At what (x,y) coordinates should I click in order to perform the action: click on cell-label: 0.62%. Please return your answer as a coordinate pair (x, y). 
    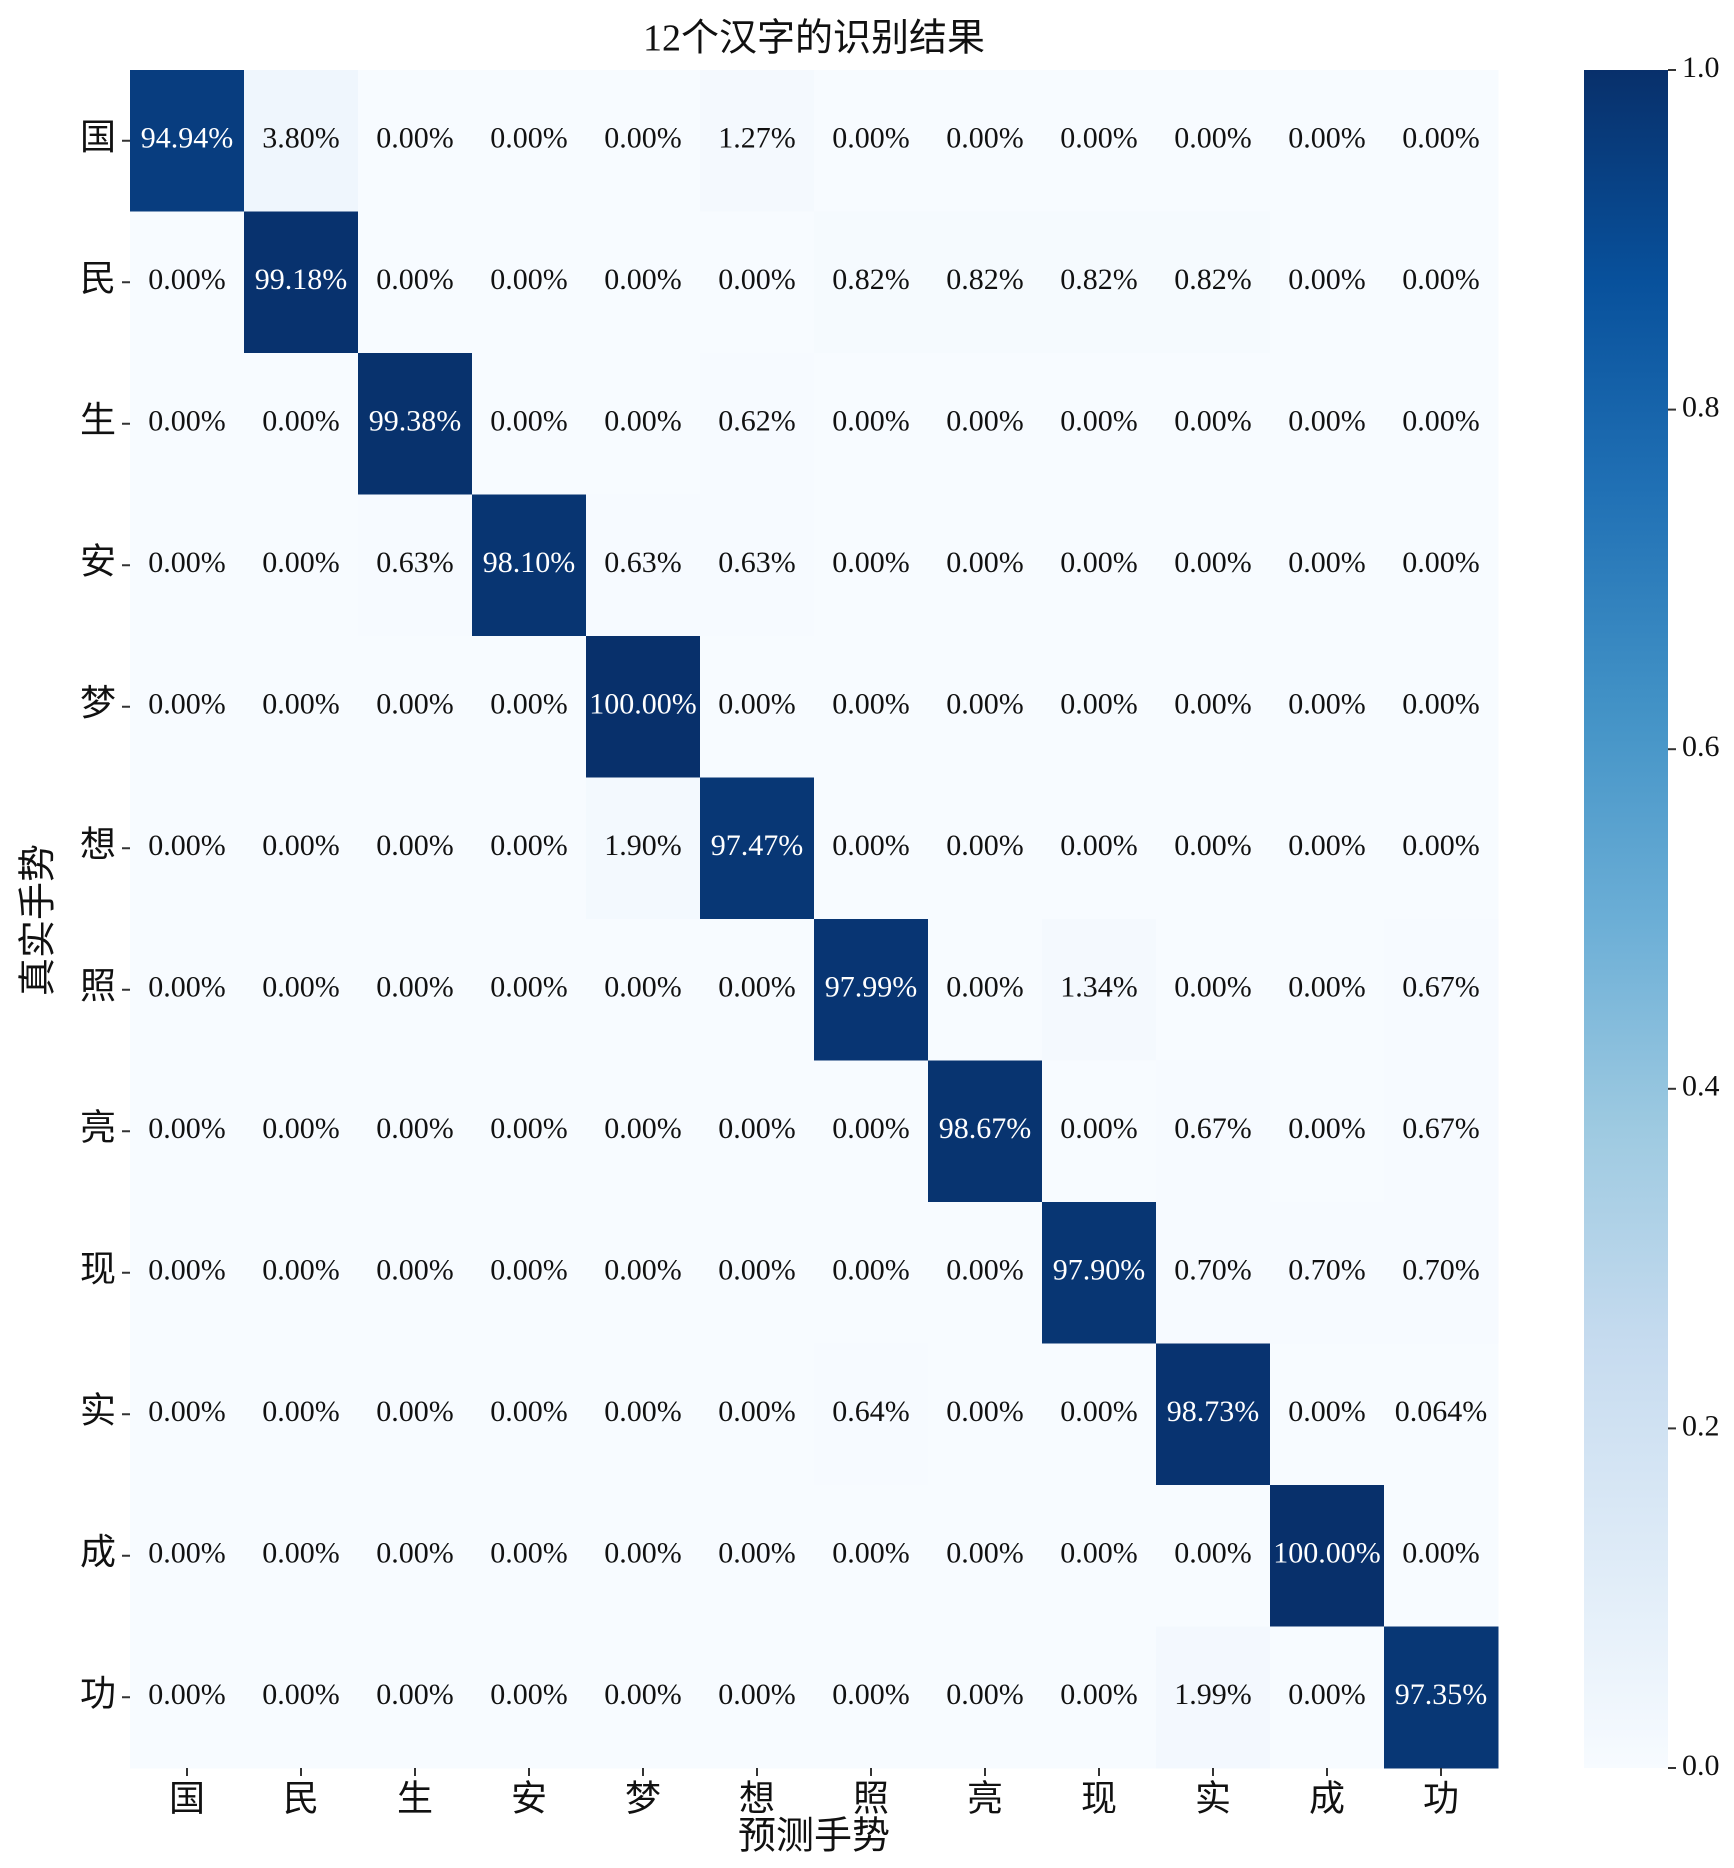
    Looking at the image, I should click on (757, 421).